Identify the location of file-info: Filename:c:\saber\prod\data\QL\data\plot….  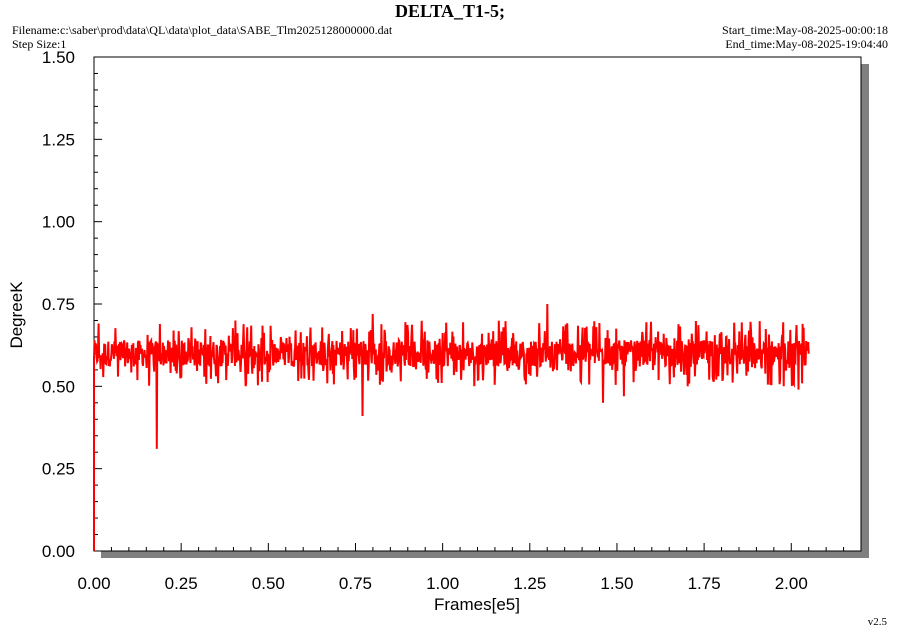
(202, 37).